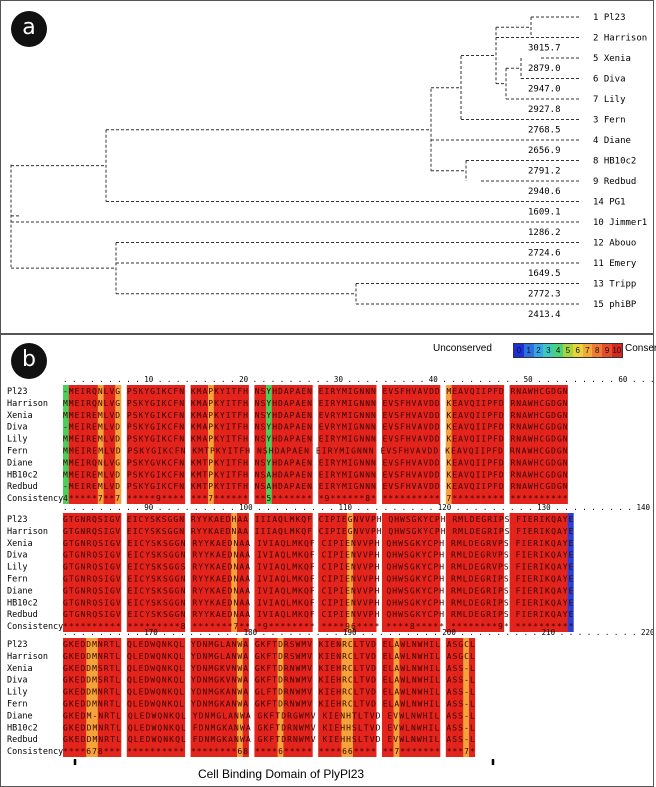 Image resolution: width=656 pixels, height=787 pixels. I want to click on leaf-label: 12 Abouo, so click(614, 244).